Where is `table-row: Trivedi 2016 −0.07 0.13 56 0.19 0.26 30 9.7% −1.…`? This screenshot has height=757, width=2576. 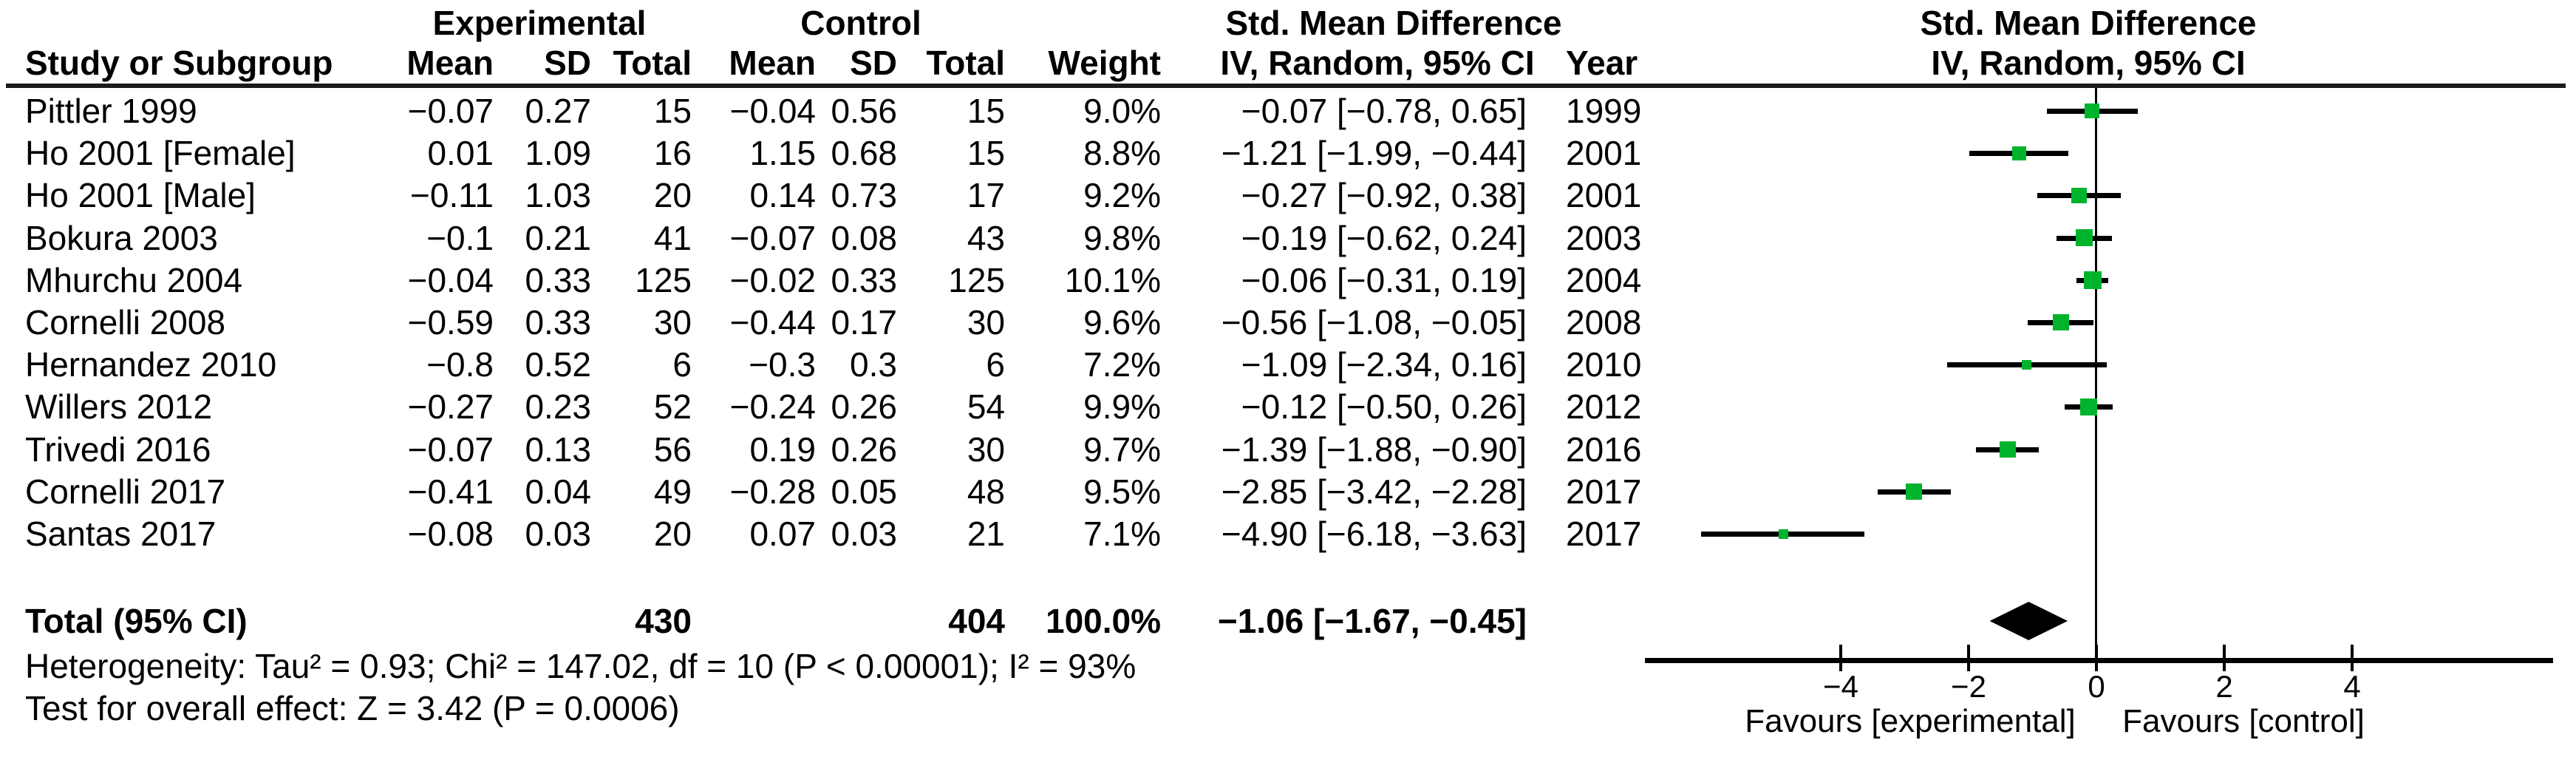
table-row: Trivedi 2016 −0.07 0.13 56 0.19 0.26 30 9.7% −1.… is located at coordinates (1288, 450).